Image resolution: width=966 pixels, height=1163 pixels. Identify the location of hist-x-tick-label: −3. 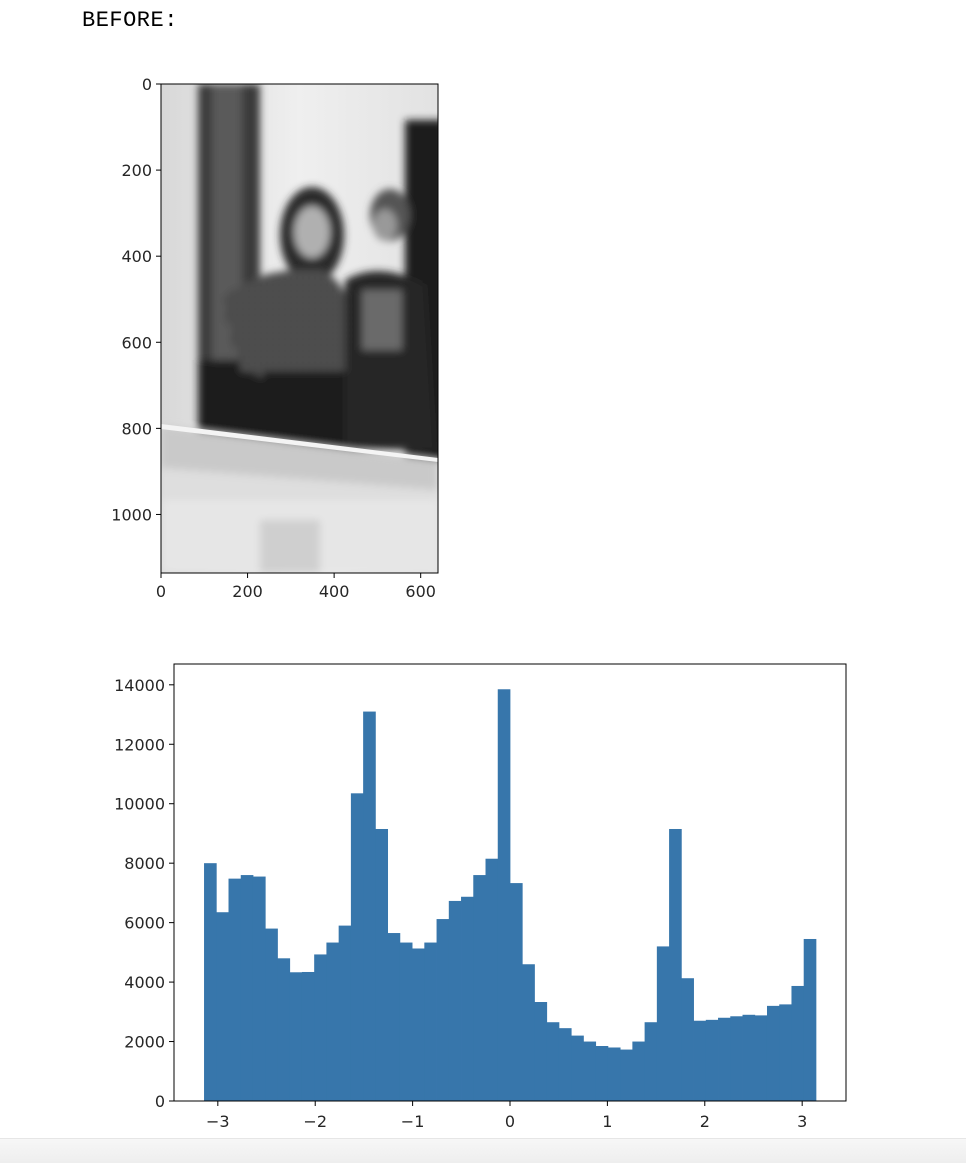
(218, 1121).